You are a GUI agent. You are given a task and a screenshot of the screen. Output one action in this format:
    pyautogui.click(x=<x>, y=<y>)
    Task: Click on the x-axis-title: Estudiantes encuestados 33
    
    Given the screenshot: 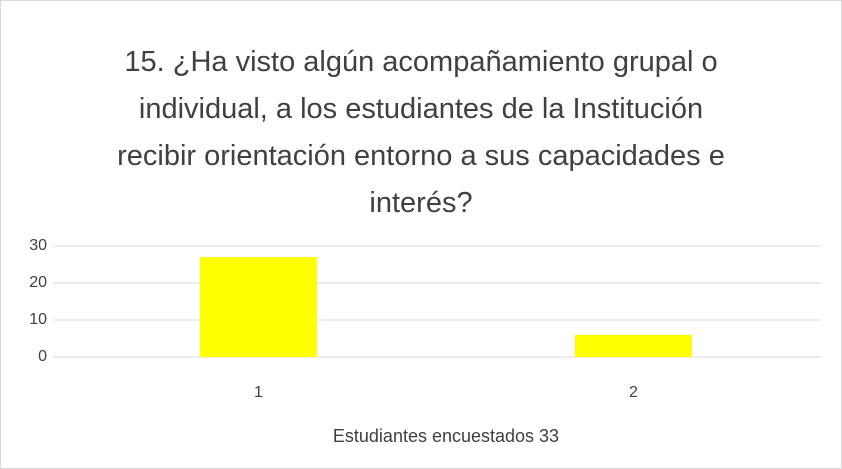 What is the action you would take?
    pyautogui.click(x=446, y=436)
    